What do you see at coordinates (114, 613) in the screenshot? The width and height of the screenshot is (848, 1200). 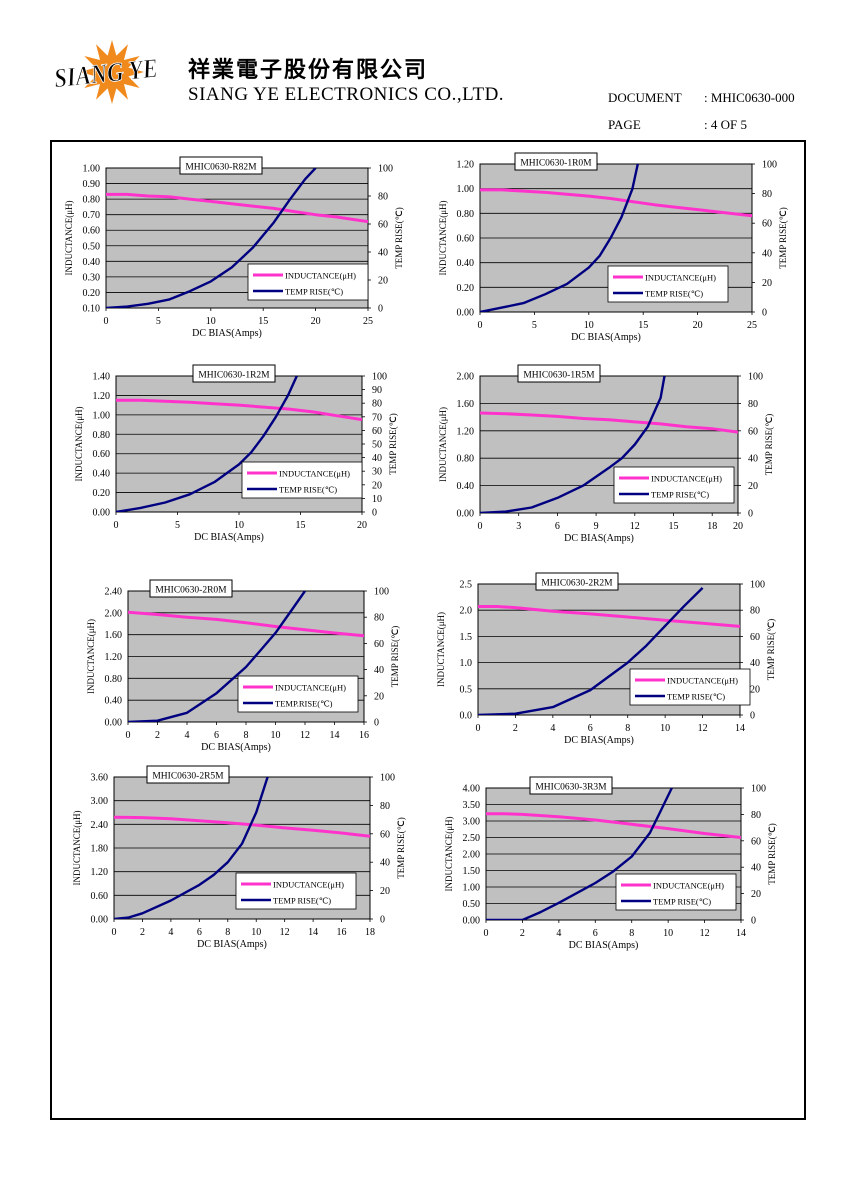 I see `y-tick-label: 2.00` at bounding box center [114, 613].